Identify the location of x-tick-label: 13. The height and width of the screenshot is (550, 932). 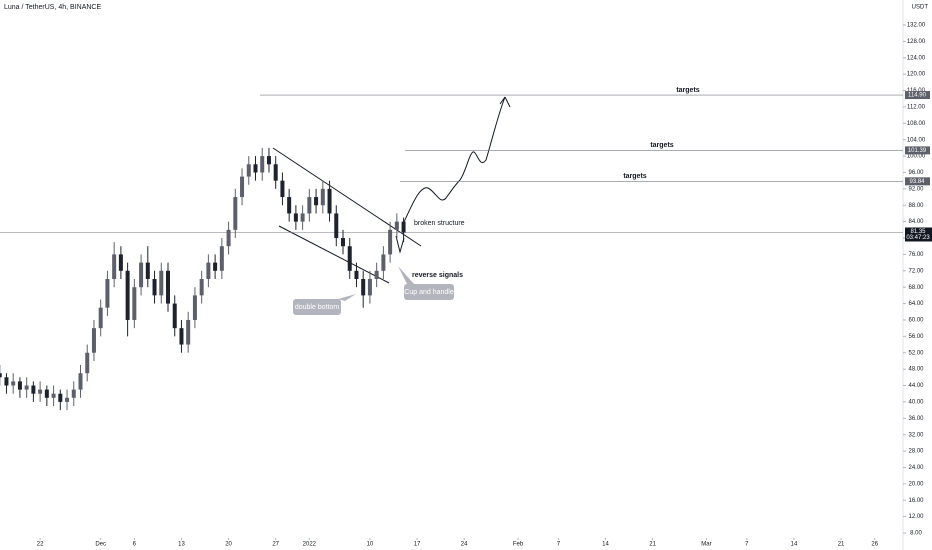
(181, 545).